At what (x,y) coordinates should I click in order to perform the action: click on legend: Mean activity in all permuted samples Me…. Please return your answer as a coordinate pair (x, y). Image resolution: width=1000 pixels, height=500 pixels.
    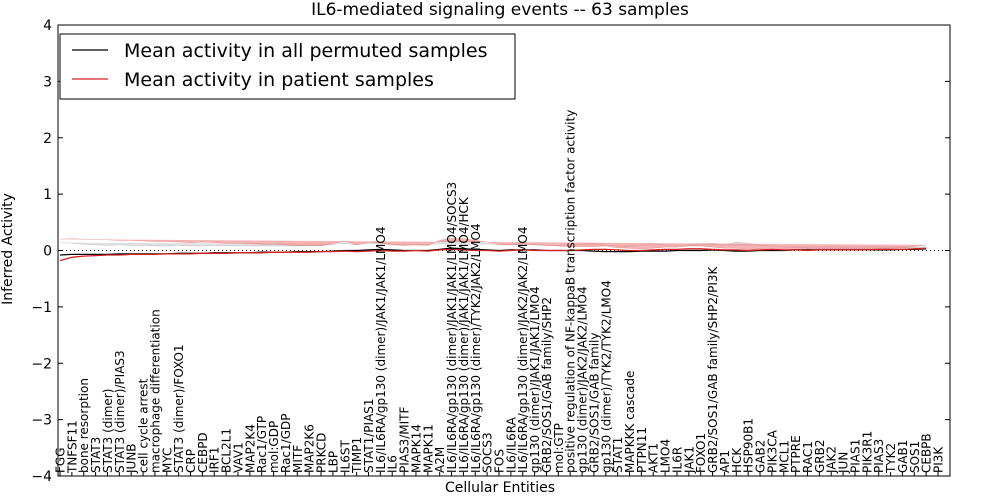
    Looking at the image, I should click on (287, 66).